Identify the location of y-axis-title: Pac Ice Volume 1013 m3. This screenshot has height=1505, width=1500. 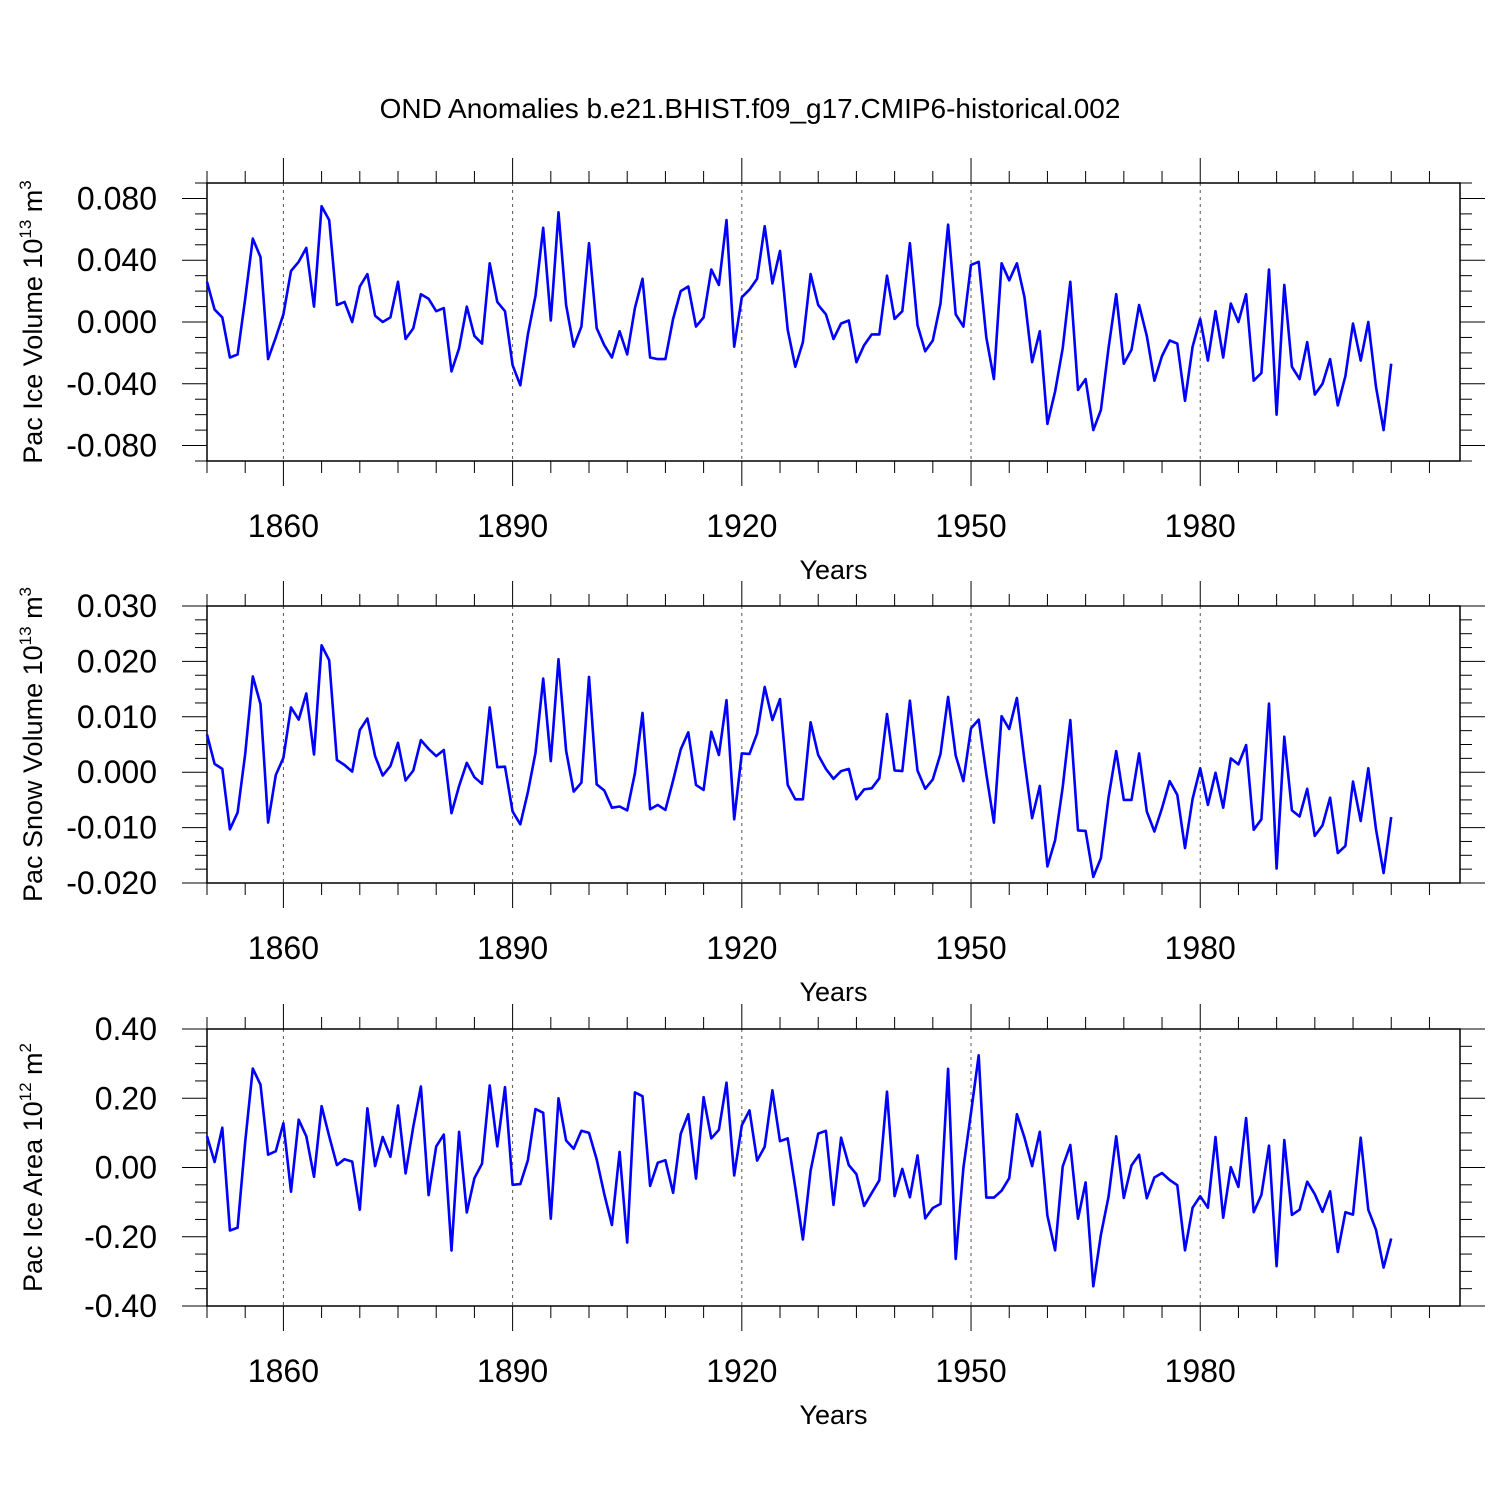
(32, 322).